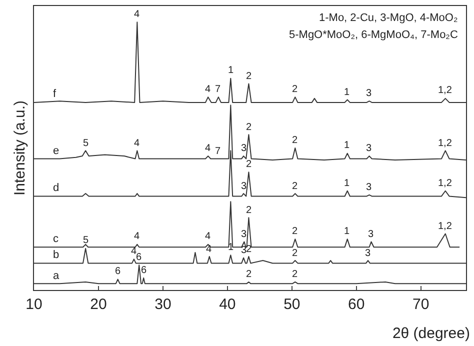 The height and width of the screenshot is (346, 474). Describe the element at coordinates (388, 18) in the screenshot. I see `annotation: 1-Mo, 2-Cu, 3-MgO, 4-MoO₂` at that location.